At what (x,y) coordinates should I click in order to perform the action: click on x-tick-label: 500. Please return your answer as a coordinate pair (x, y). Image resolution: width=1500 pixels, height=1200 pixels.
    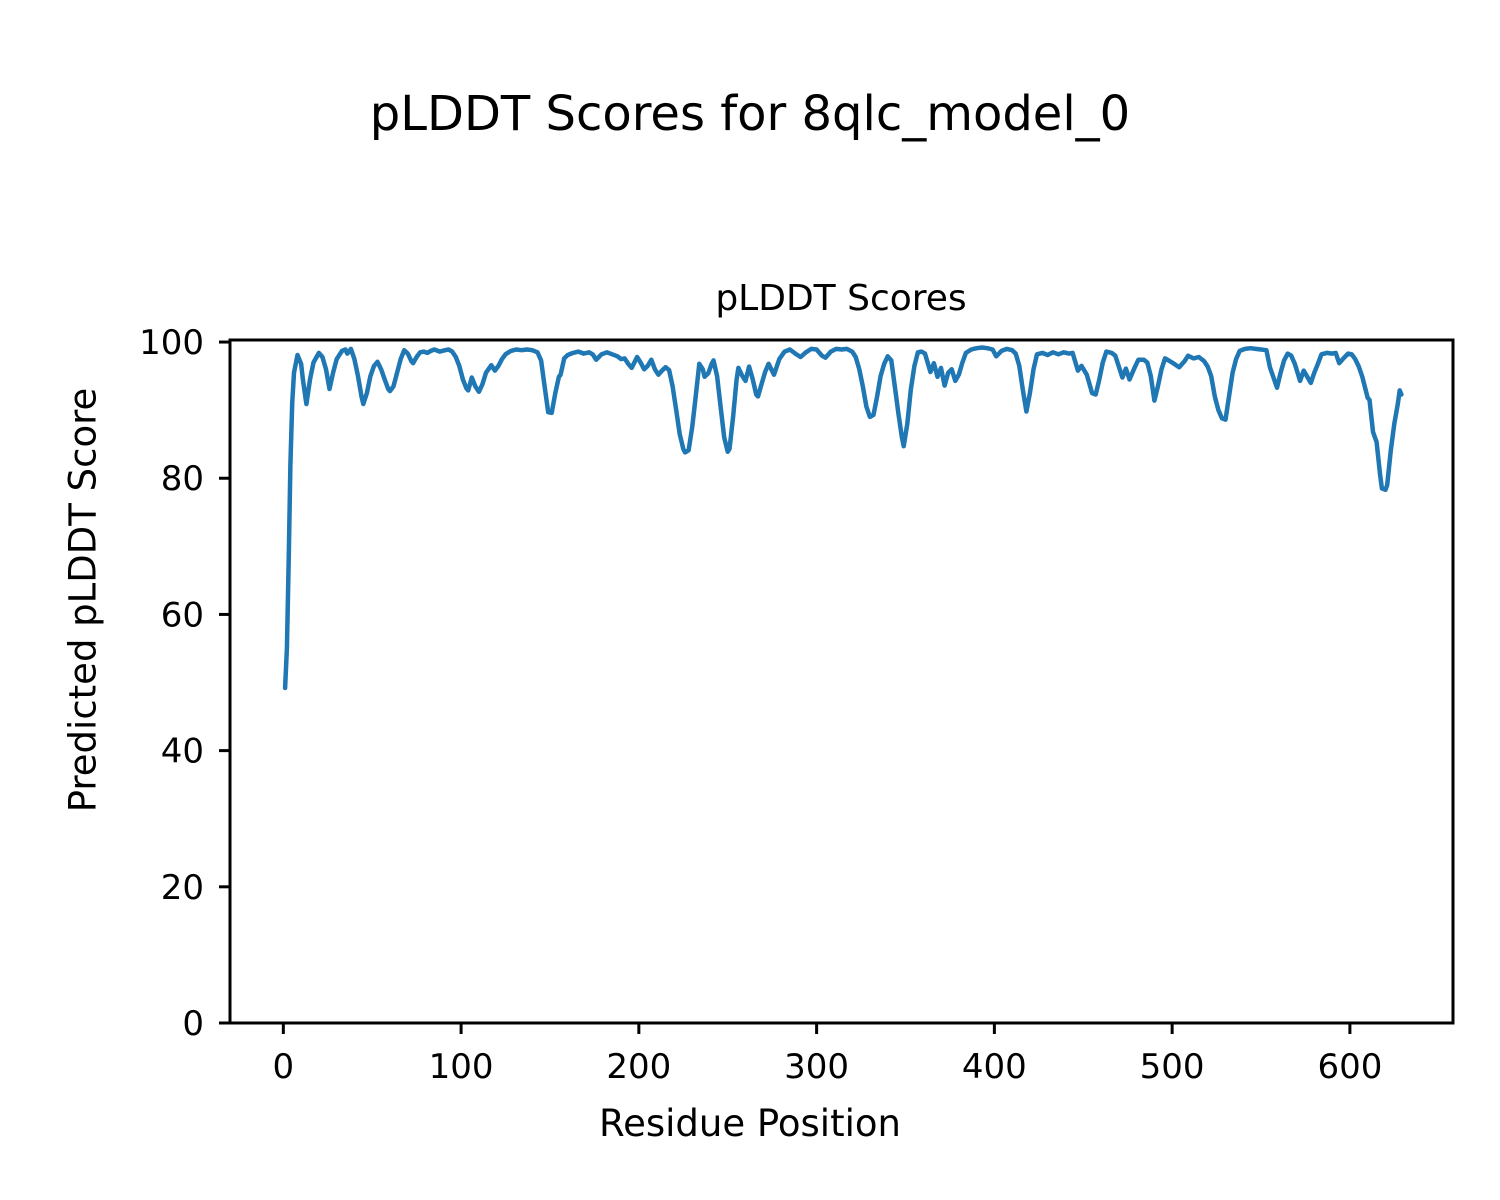
    Looking at the image, I should click on (1172, 1067).